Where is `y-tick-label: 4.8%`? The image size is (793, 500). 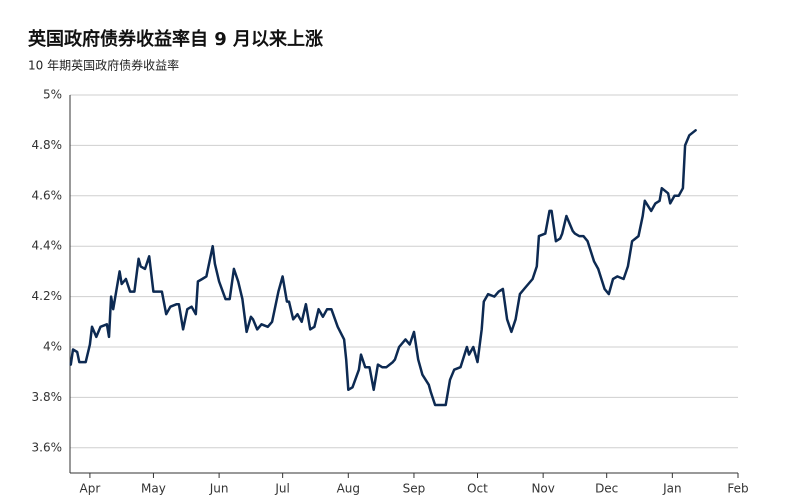
y-tick-label: 4.8% is located at coordinates (47, 145).